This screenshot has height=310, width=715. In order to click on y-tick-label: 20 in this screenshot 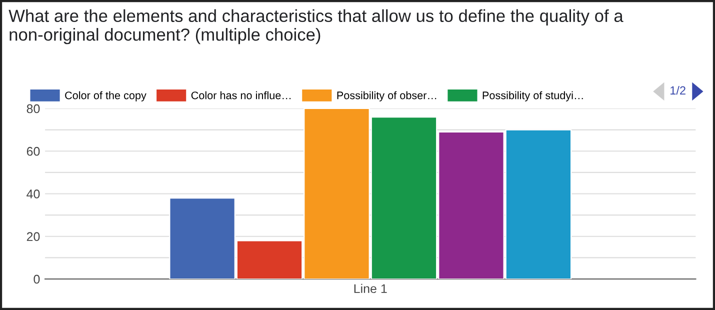, I will do `click(33, 237)`.